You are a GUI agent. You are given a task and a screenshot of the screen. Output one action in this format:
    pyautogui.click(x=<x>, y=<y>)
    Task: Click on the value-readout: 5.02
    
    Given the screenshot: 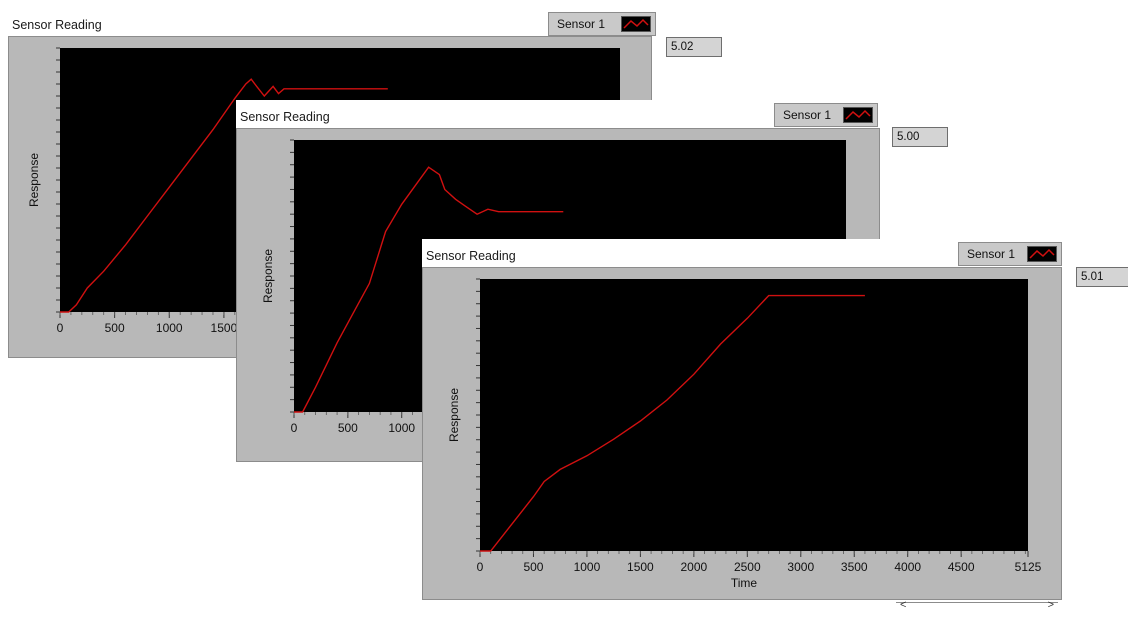 What is the action you would take?
    pyautogui.click(x=694, y=47)
    